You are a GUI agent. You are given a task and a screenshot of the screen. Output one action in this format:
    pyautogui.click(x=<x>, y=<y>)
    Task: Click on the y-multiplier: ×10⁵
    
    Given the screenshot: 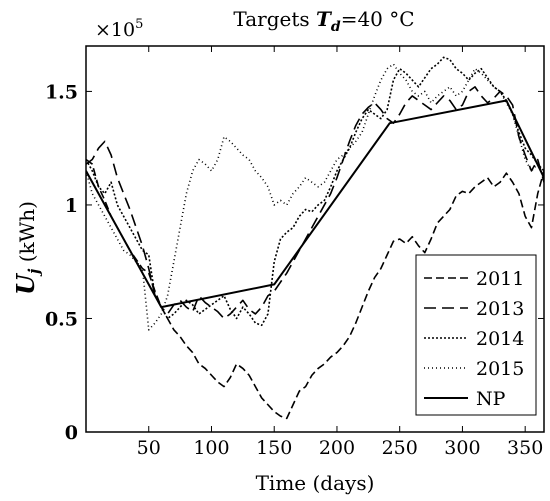 What is the action you would take?
    pyautogui.click(x=119, y=29)
    